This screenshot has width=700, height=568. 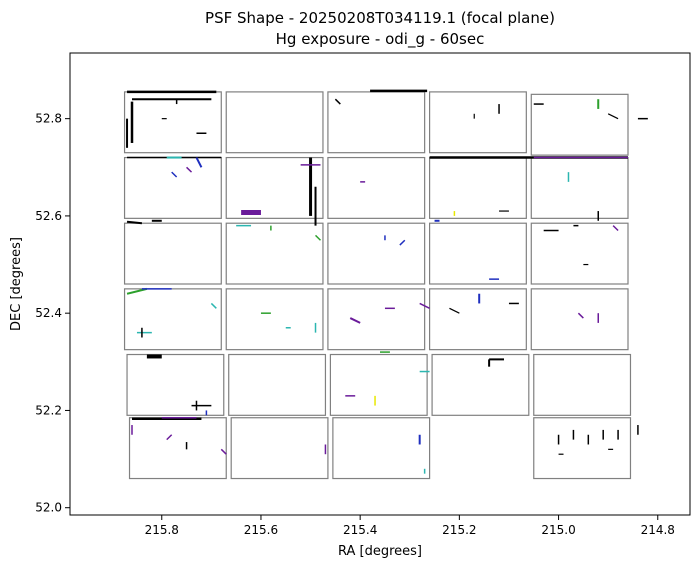 I want to click on y-tick-label: 52.4, so click(x=48, y=313).